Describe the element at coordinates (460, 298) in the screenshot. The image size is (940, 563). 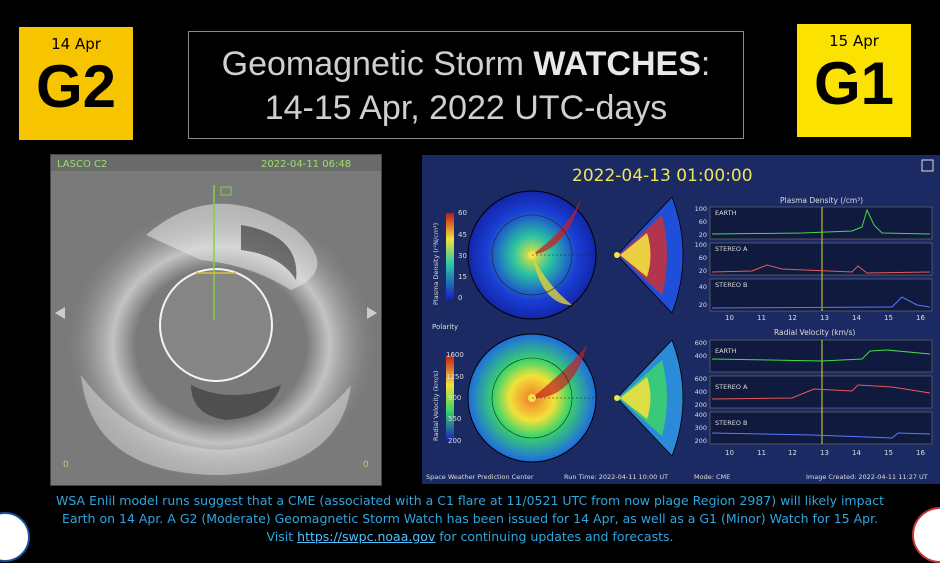
I see `density-tick: 0` at that location.